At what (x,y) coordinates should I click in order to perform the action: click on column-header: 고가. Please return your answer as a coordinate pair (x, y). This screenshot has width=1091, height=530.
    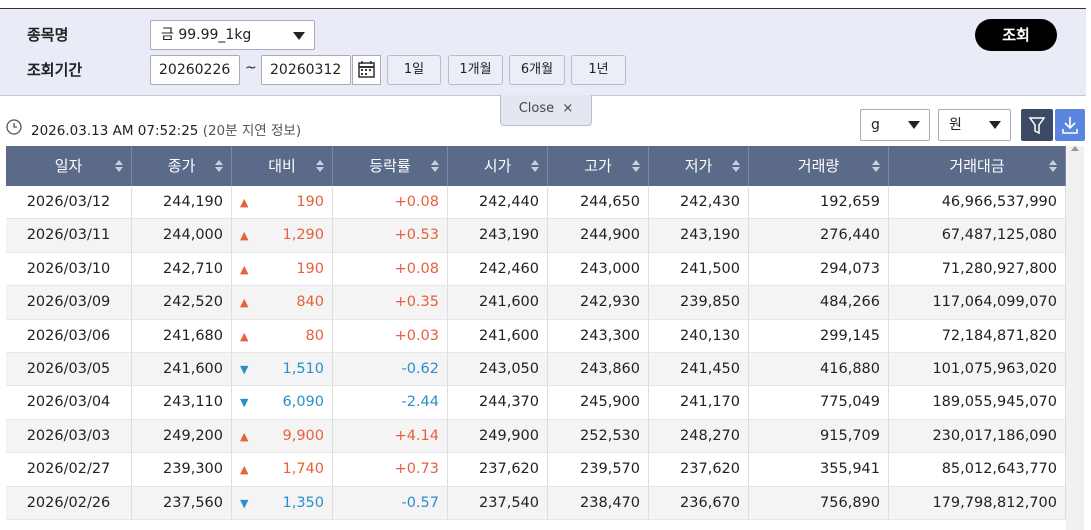
    Looking at the image, I should click on (598, 166).